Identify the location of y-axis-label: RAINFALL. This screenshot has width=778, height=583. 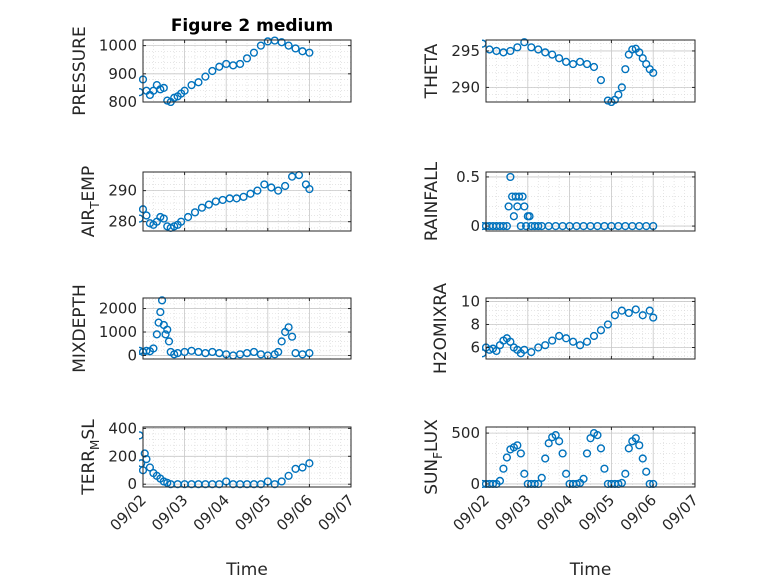
(432, 201).